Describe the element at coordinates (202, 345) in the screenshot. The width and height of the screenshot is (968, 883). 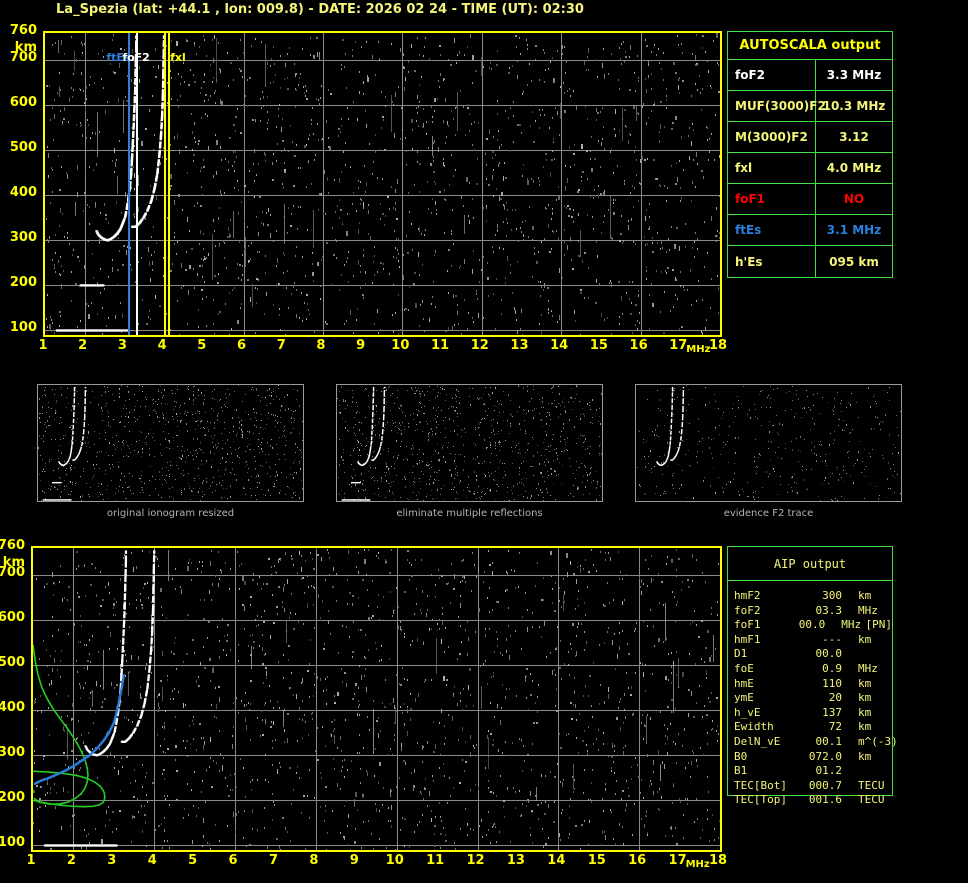
I see `x-tick-label: 5` at that location.